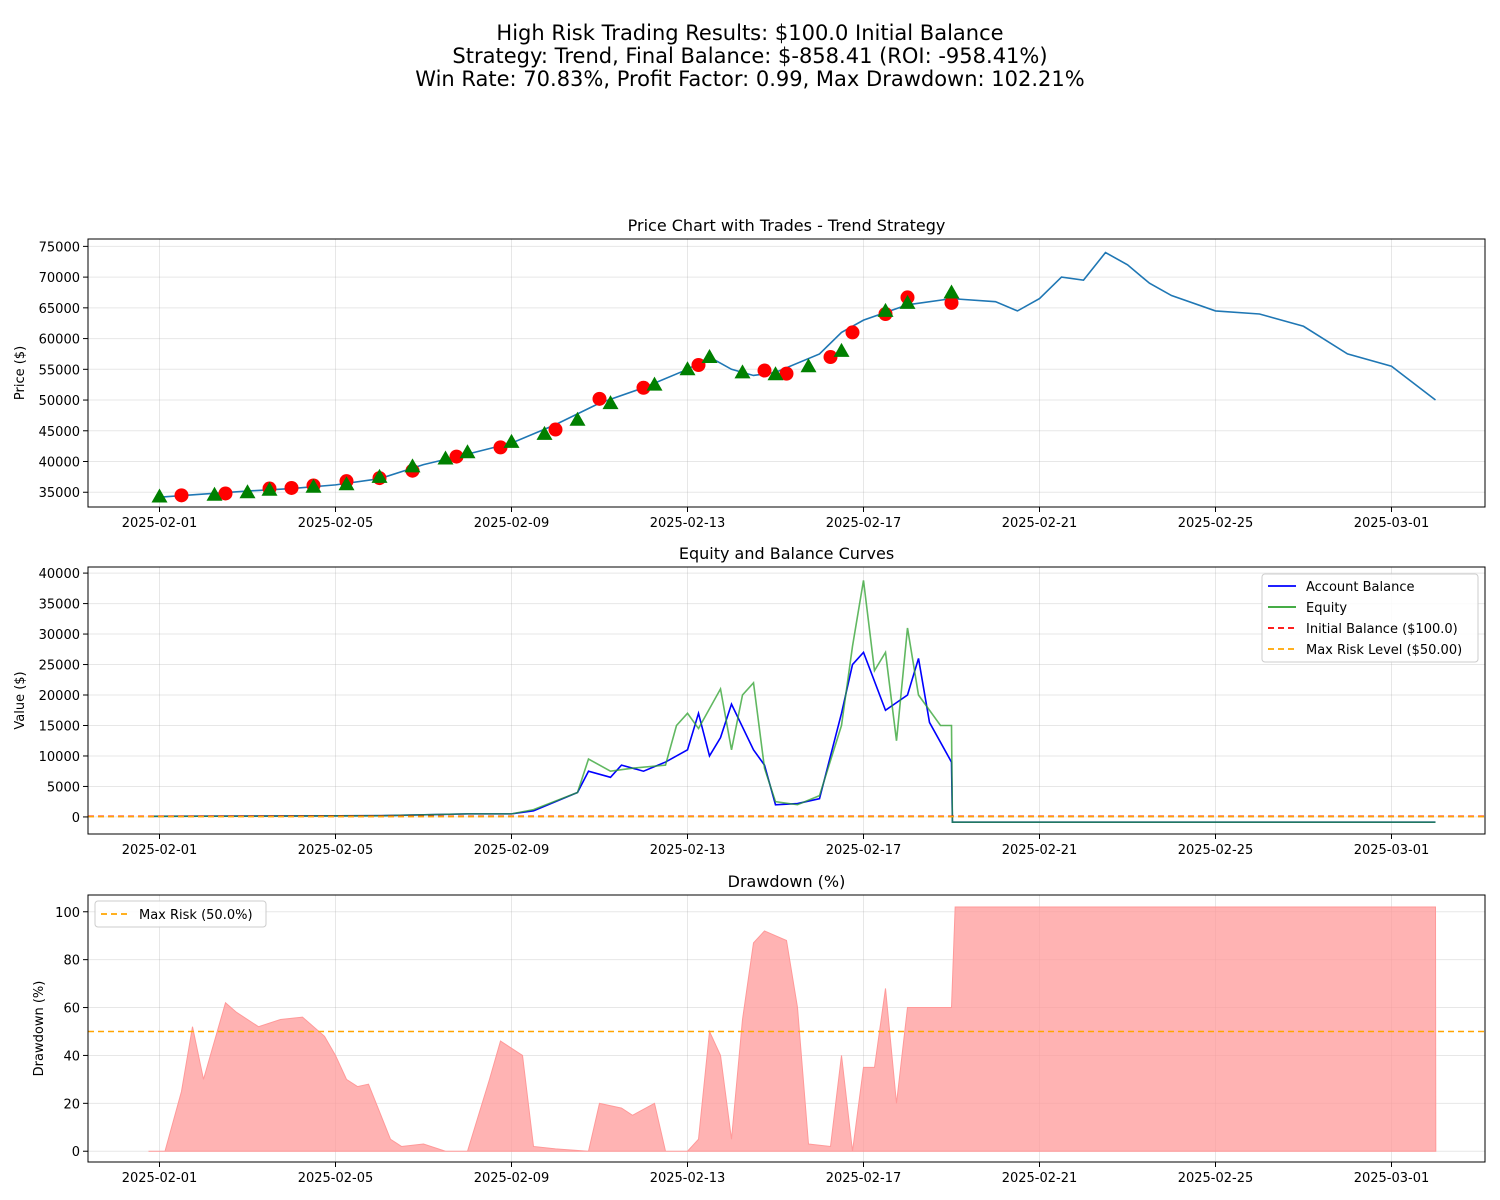 The image size is (1500, 1200). Describe the element at coordinates (1384, 650) in the screenshot. I see `legend-entry: Max Risk Level ($50.00)` at that location.